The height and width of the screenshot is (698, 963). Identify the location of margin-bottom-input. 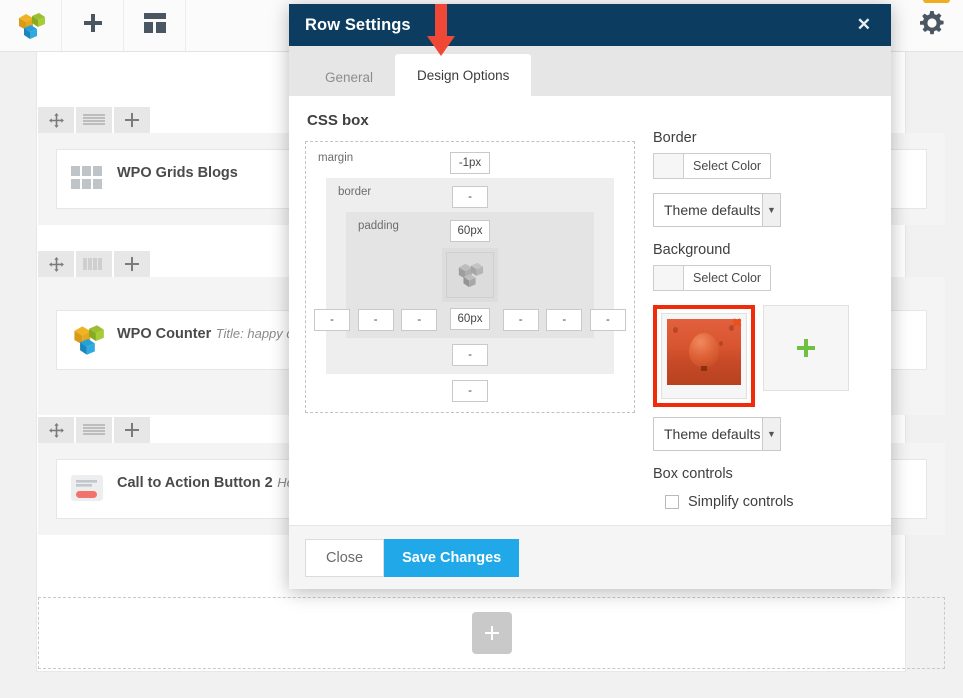
(470, 391).